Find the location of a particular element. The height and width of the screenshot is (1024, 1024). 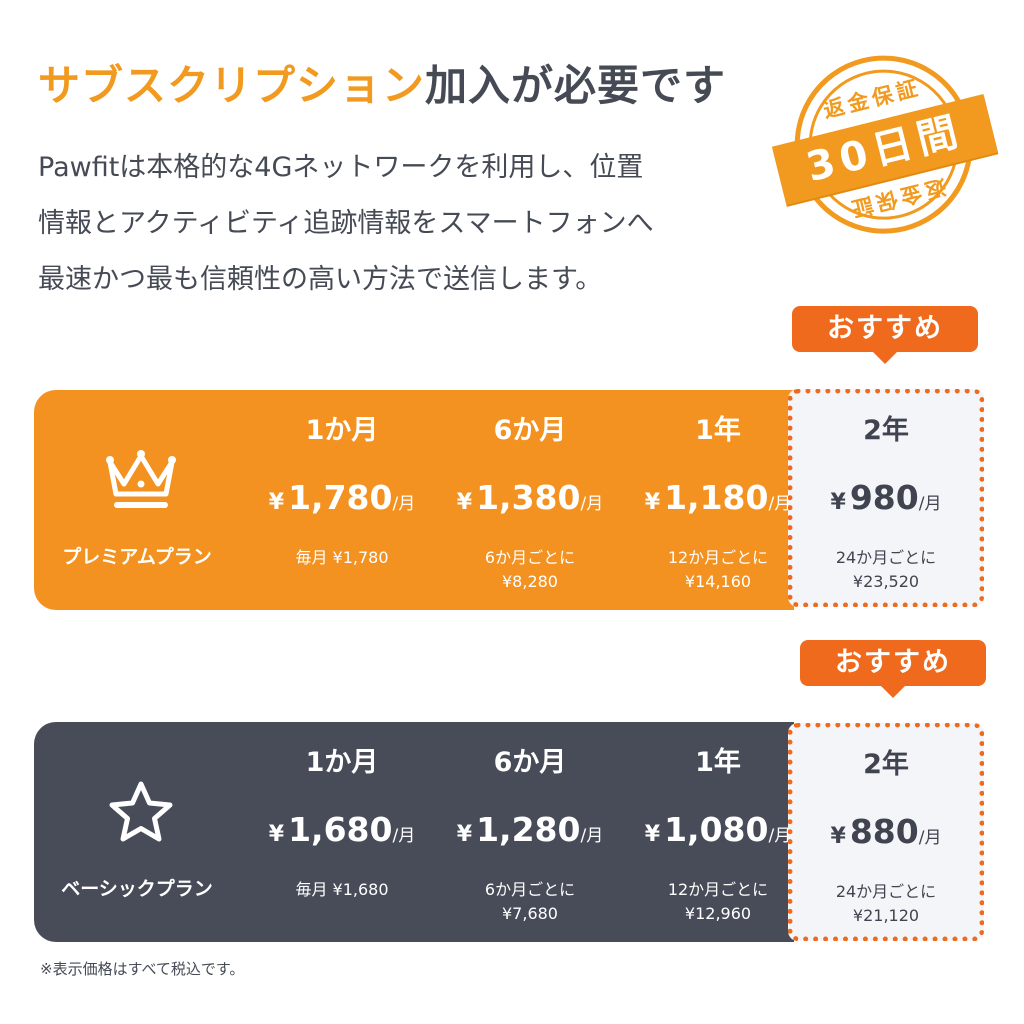

billing-note: 12か月ごとに ¥12,960 is located at coordinates (718, 902).